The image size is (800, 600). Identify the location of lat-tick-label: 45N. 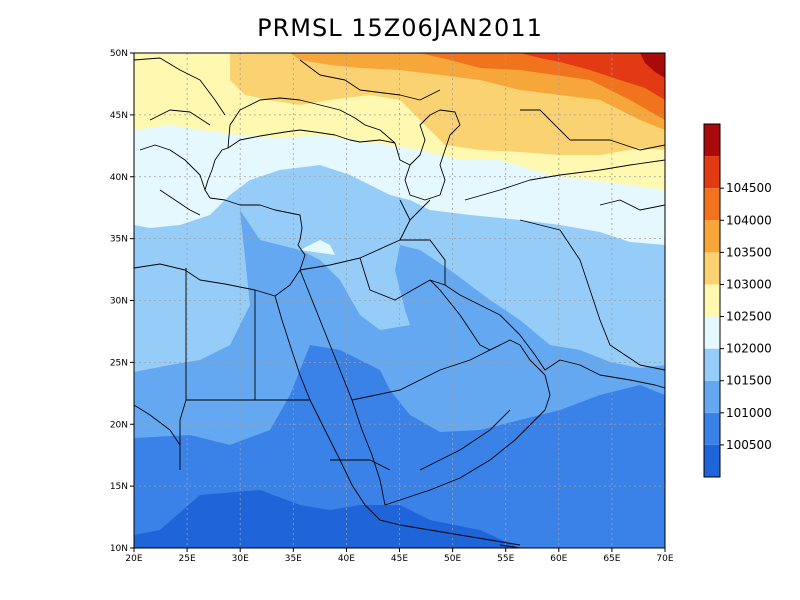
(119, 116).